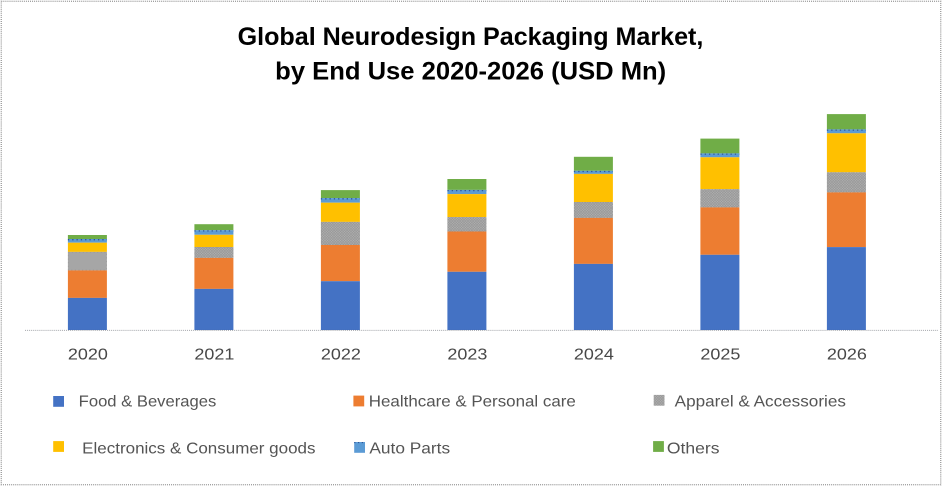  Describe the element at coordinates (409, 449) in the screenshot. I see `svg-text: Auto Parts` at that location.